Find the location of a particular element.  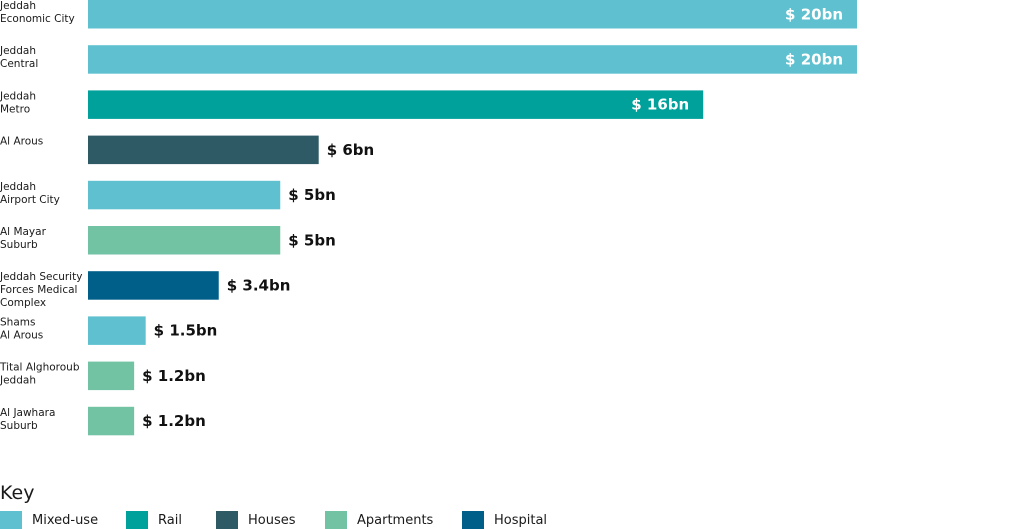

legend-label: Hospital is located at coordinates (520, 520).